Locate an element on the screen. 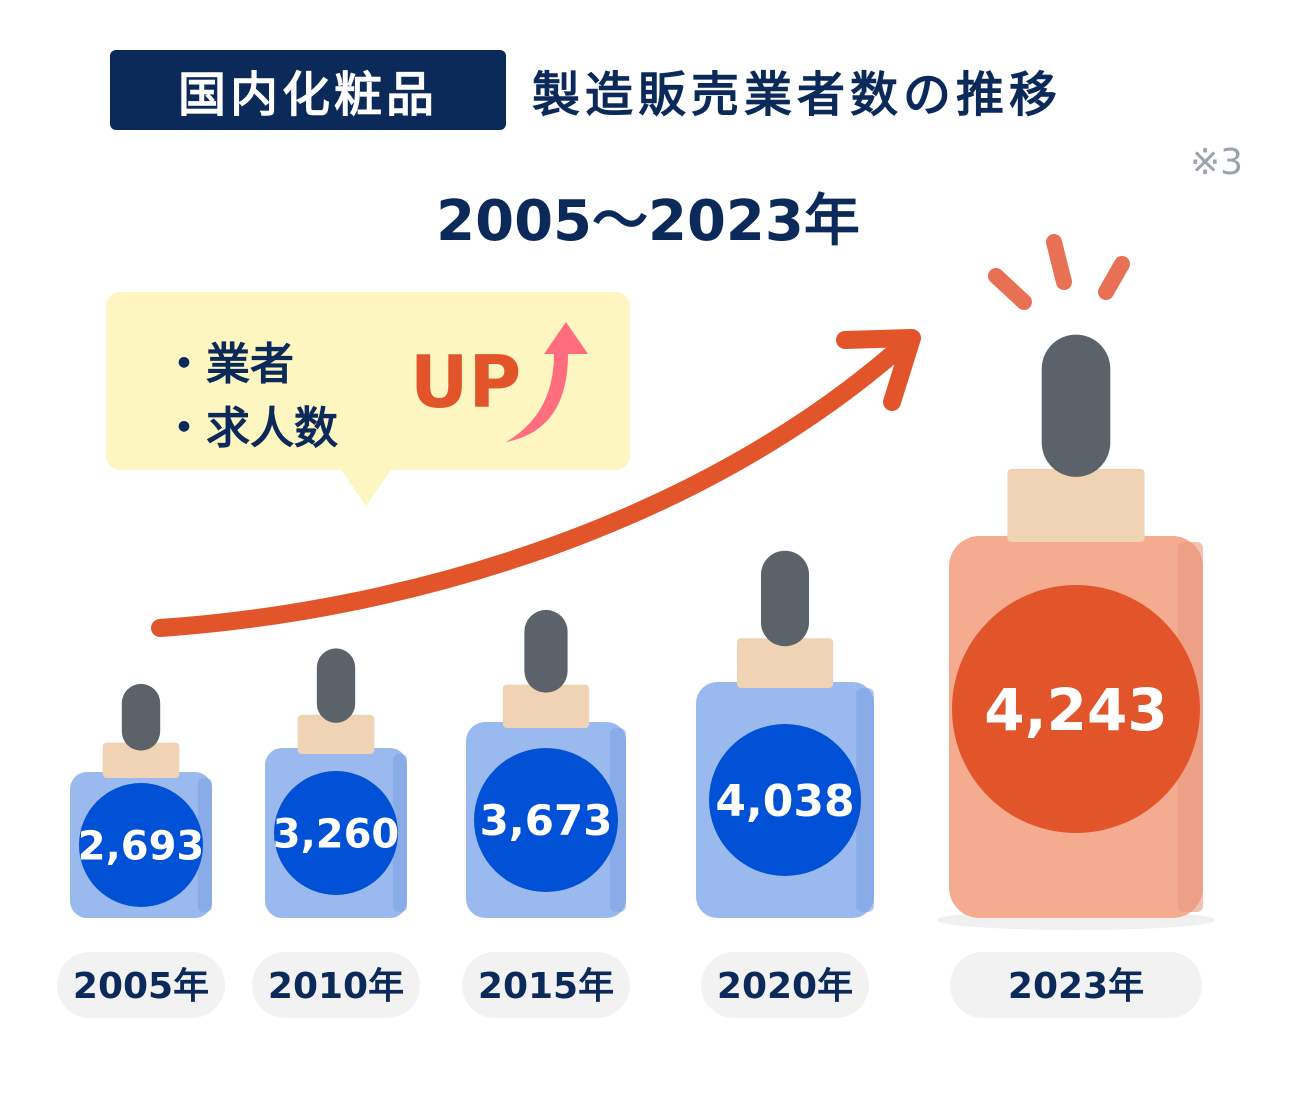 This screenshot has width=1296, height=1093. callout-item-job-openings: ・求人数 is located at coordinates (250, 428).